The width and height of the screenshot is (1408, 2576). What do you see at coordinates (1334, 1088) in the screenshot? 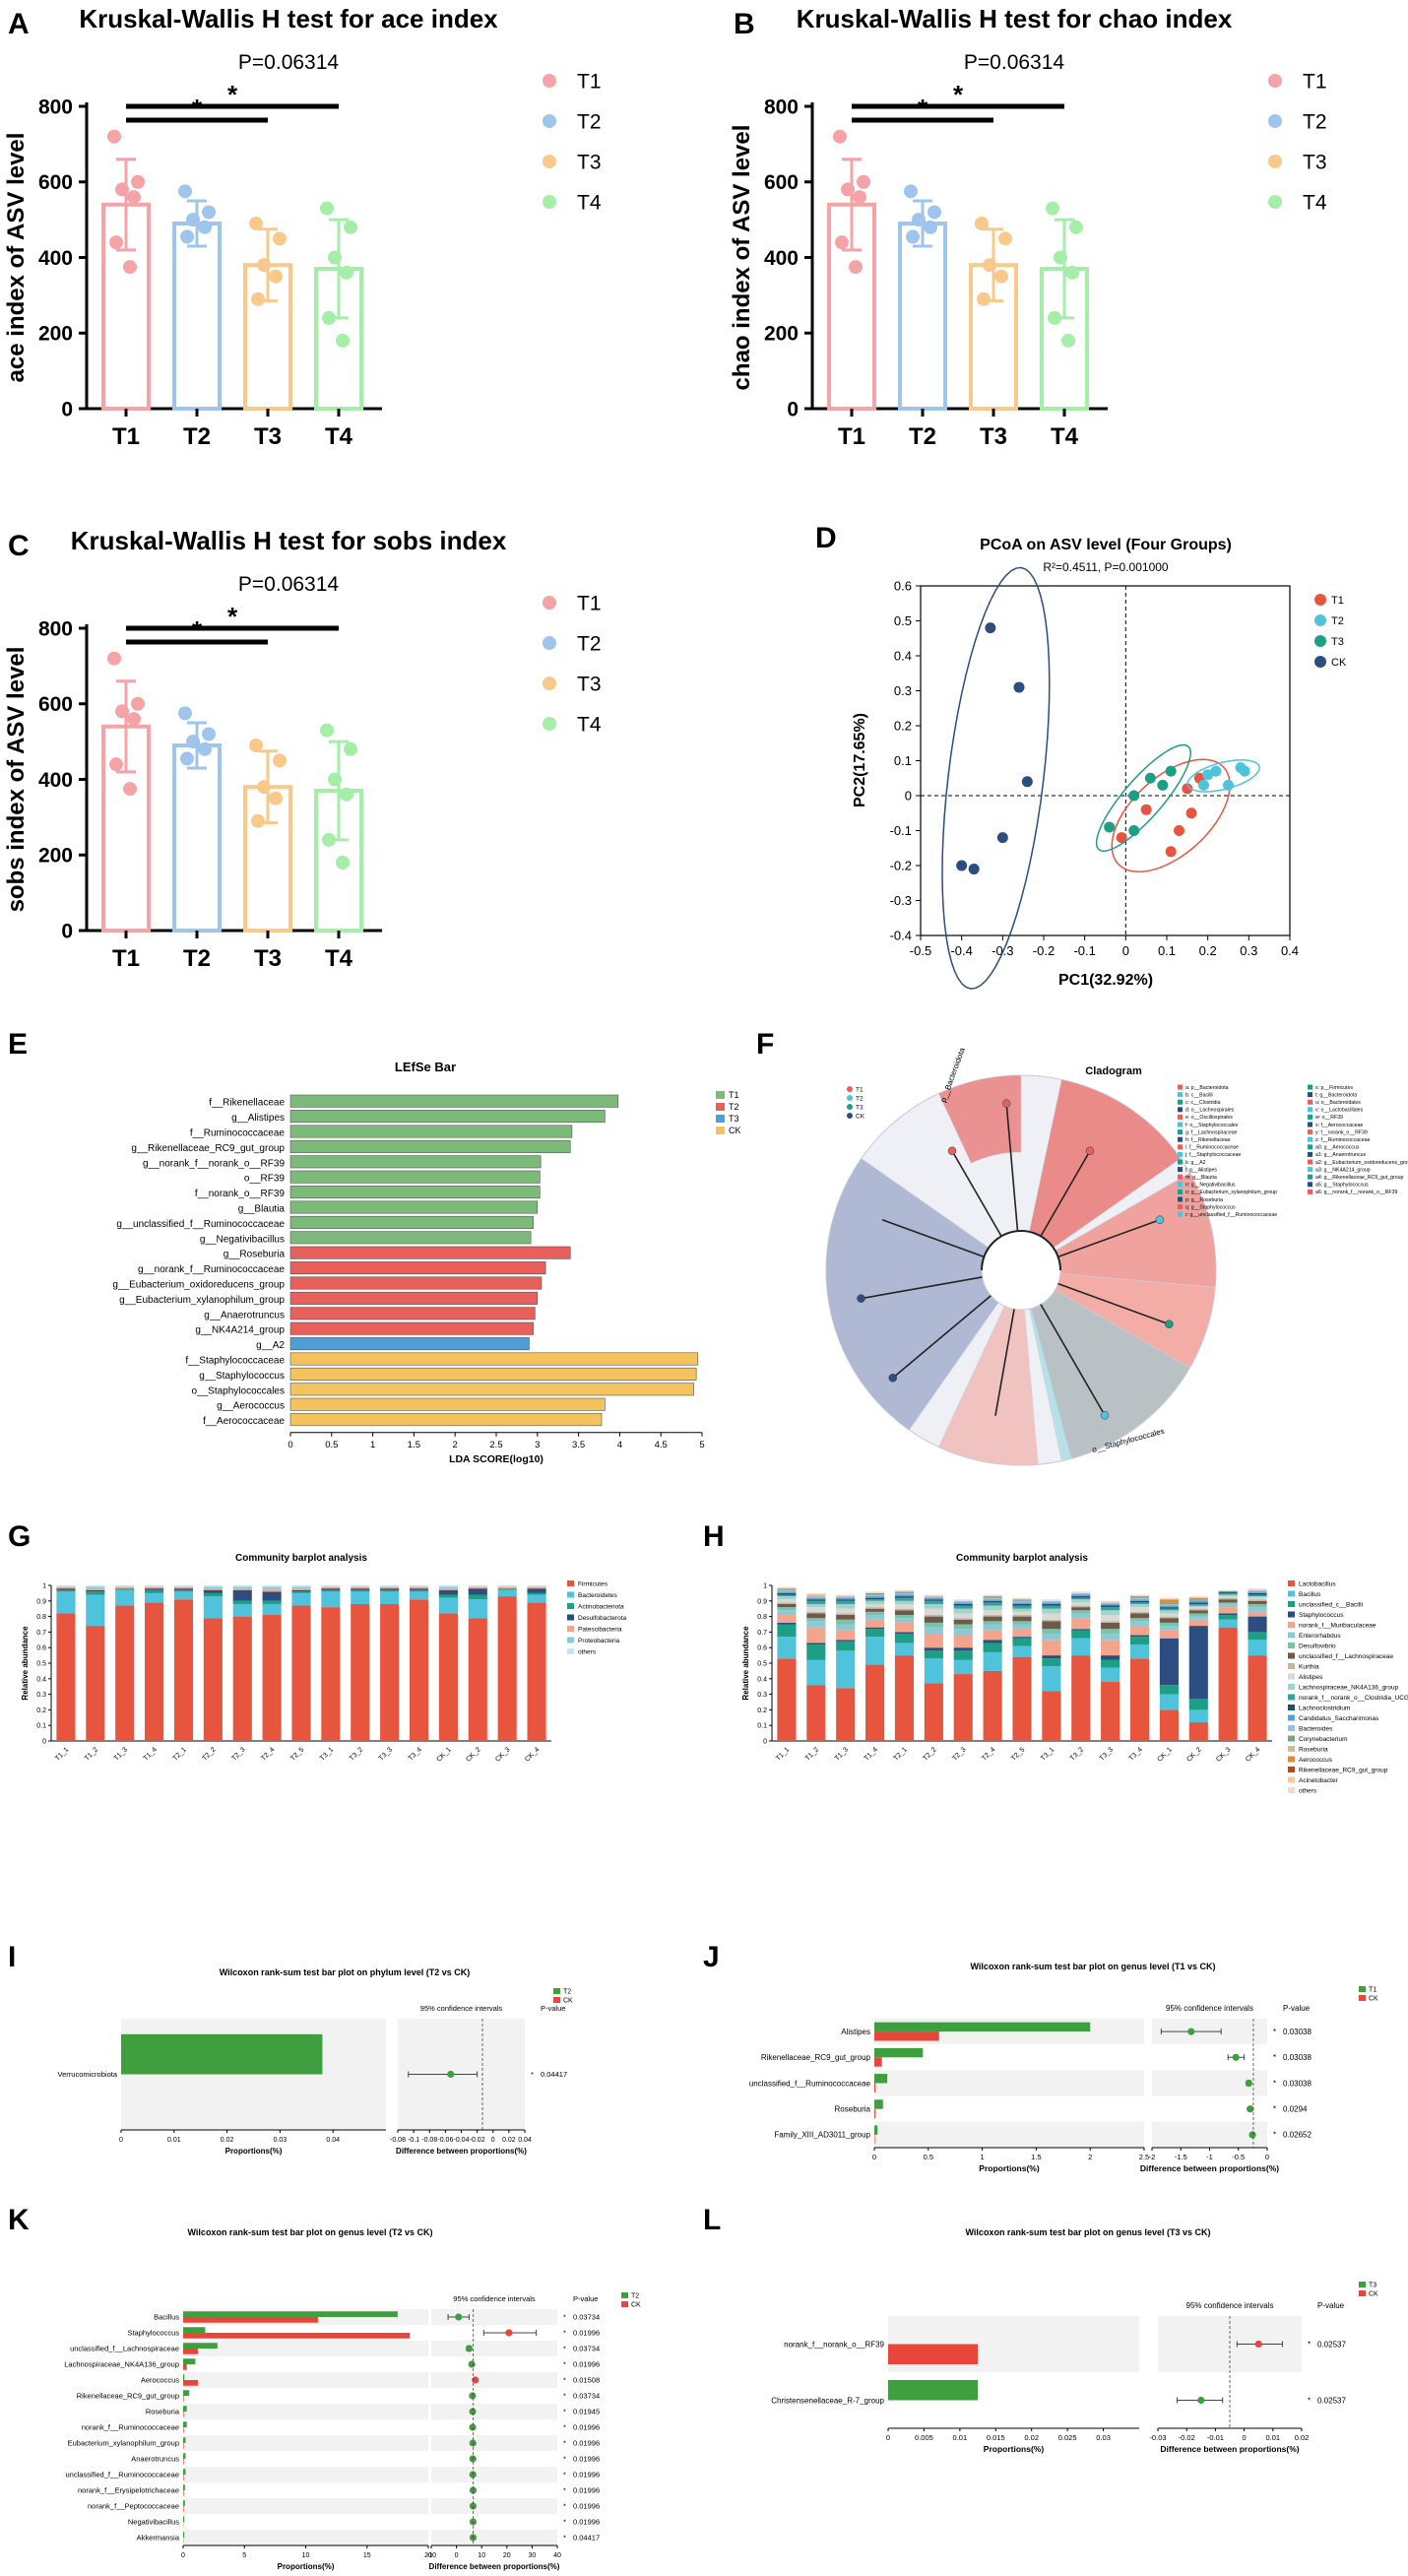
I see `panel-f-key-entry: s: p__Firmicutes` at bounding box center [1334, 1088].